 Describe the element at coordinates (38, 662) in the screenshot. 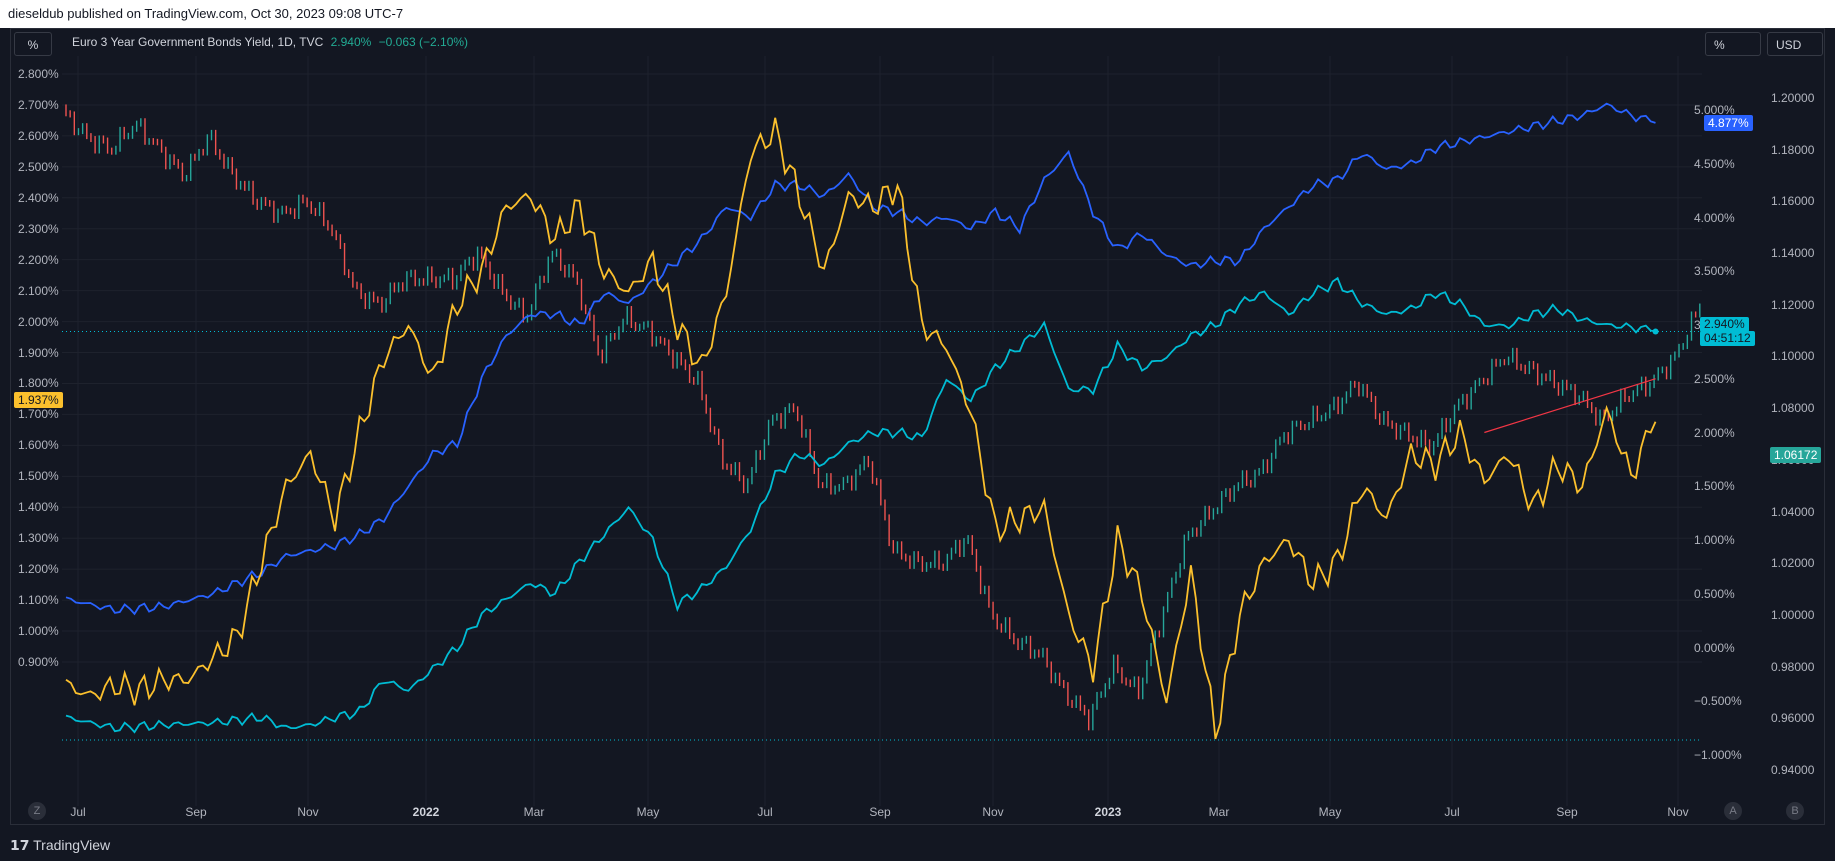

I see `left-axis-tick: 0.900%` at that location.